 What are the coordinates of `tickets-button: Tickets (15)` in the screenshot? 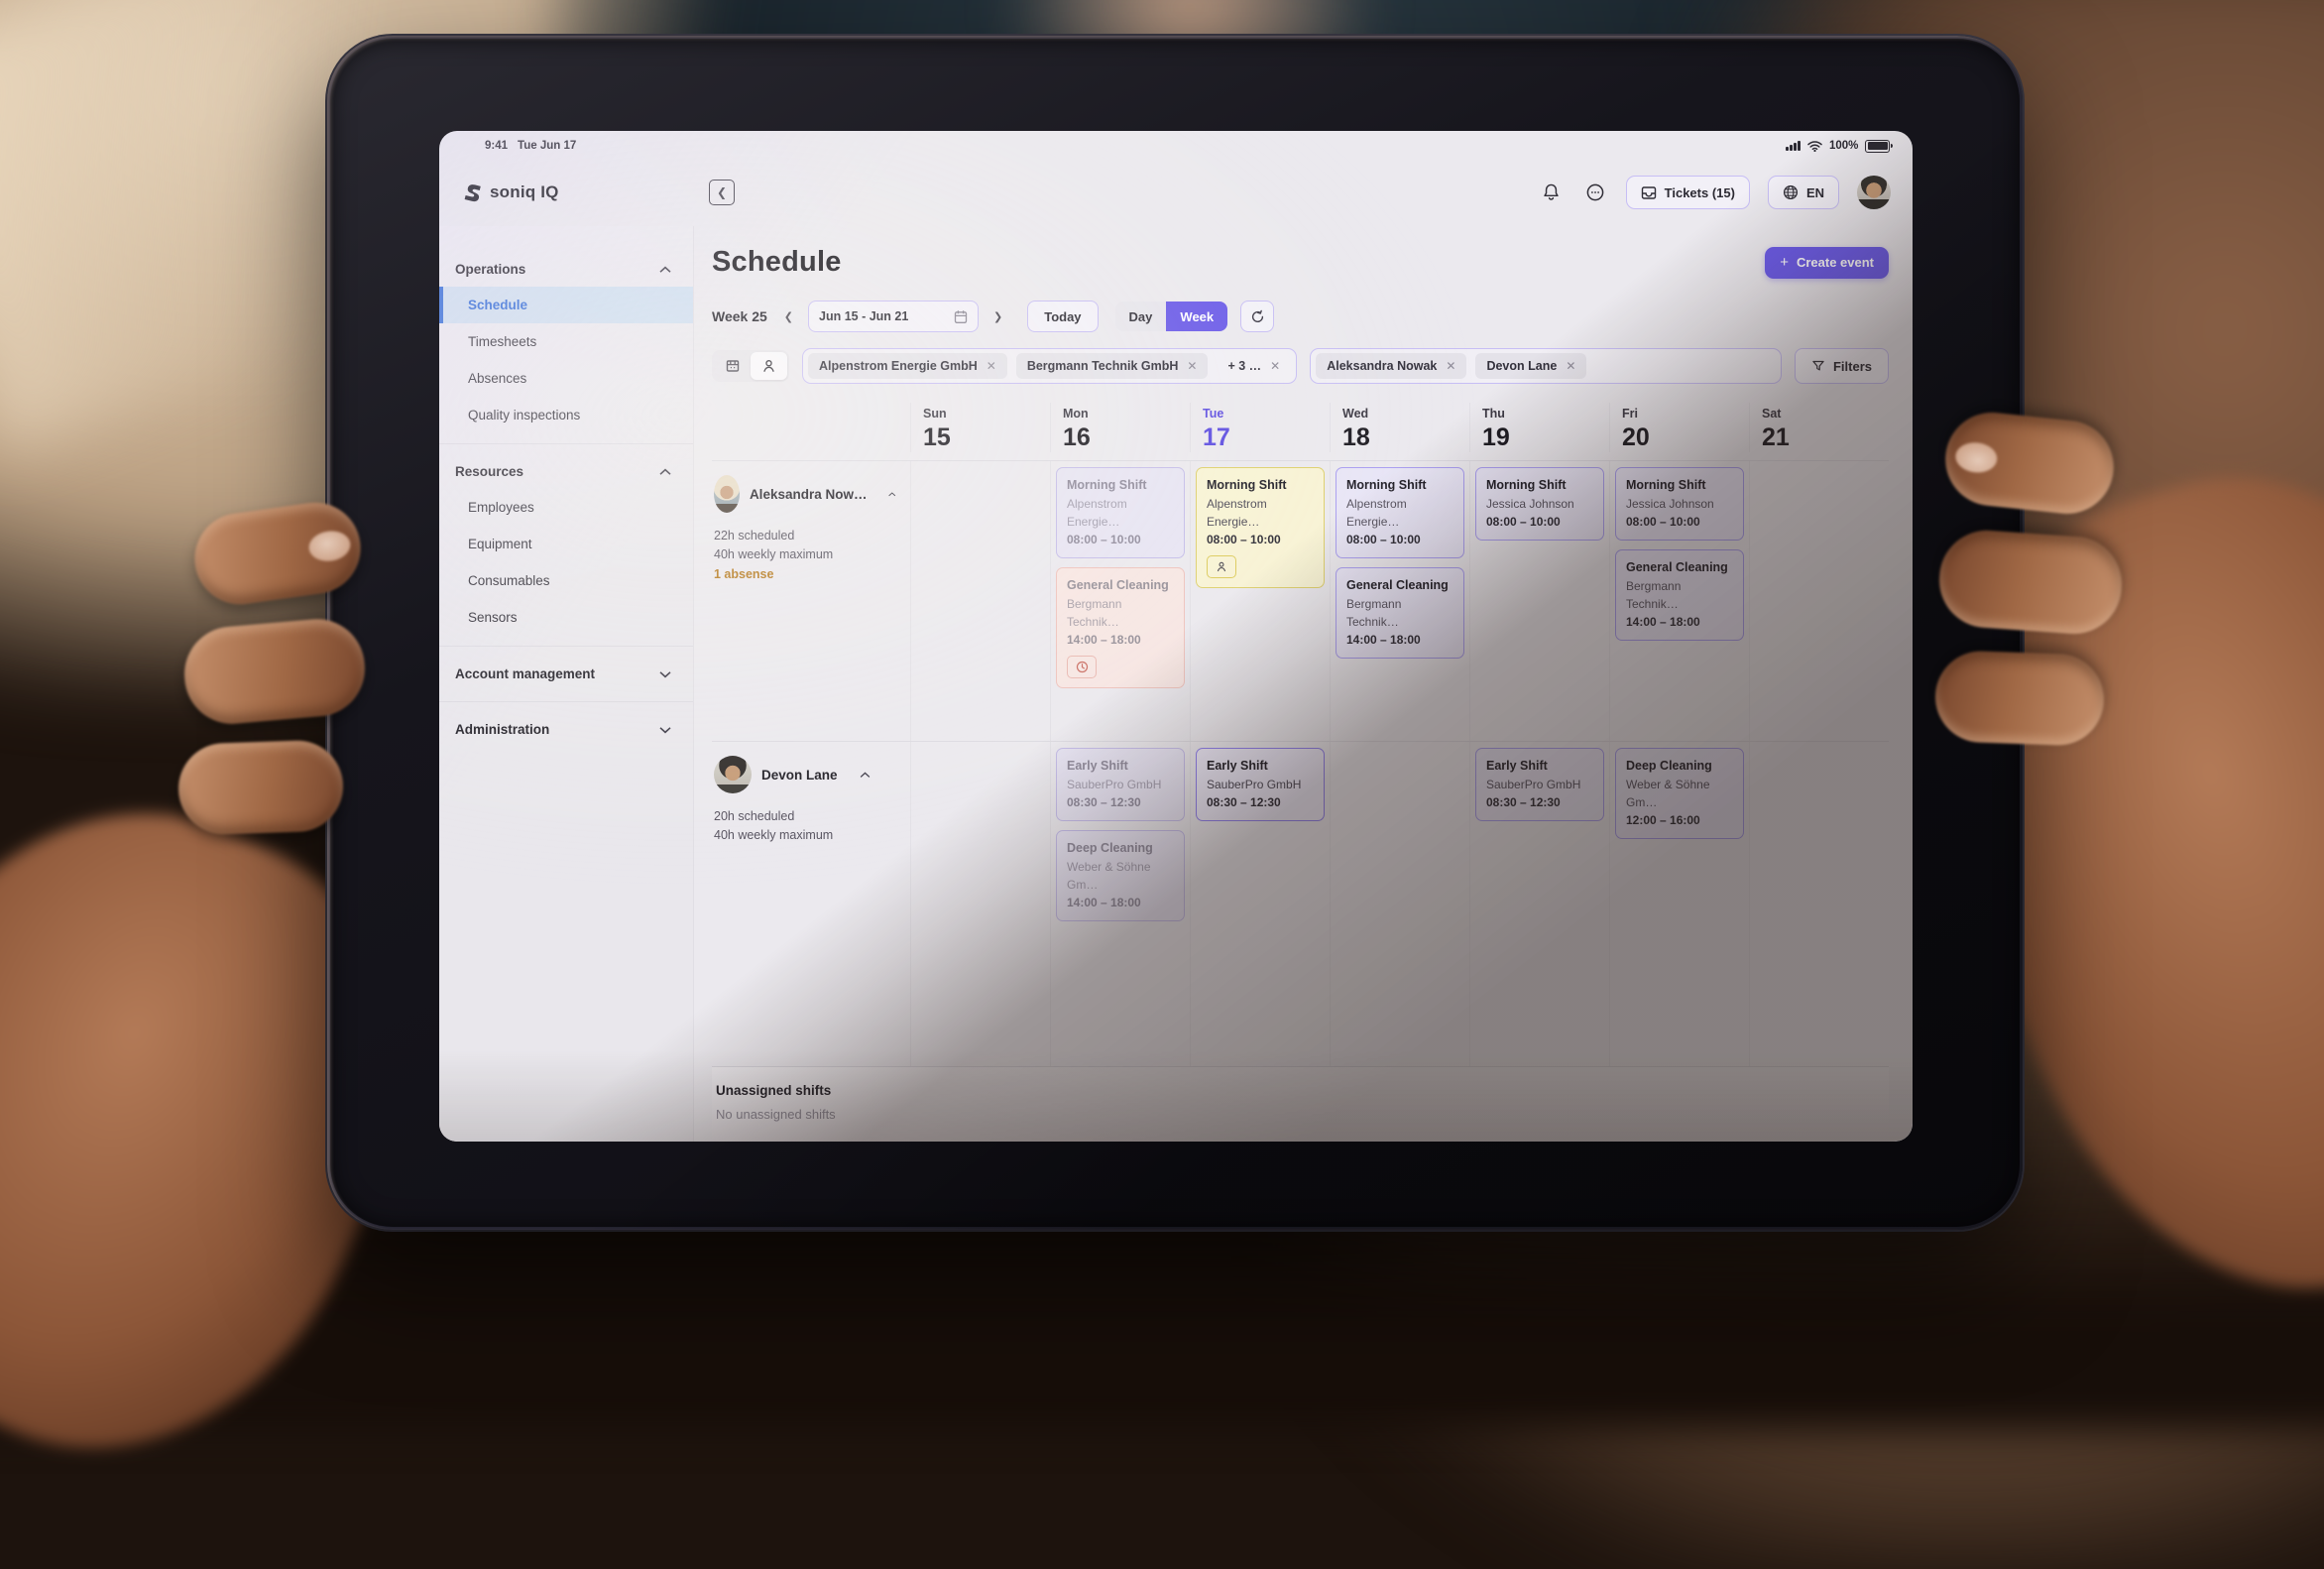 It's located at (1687, 192).